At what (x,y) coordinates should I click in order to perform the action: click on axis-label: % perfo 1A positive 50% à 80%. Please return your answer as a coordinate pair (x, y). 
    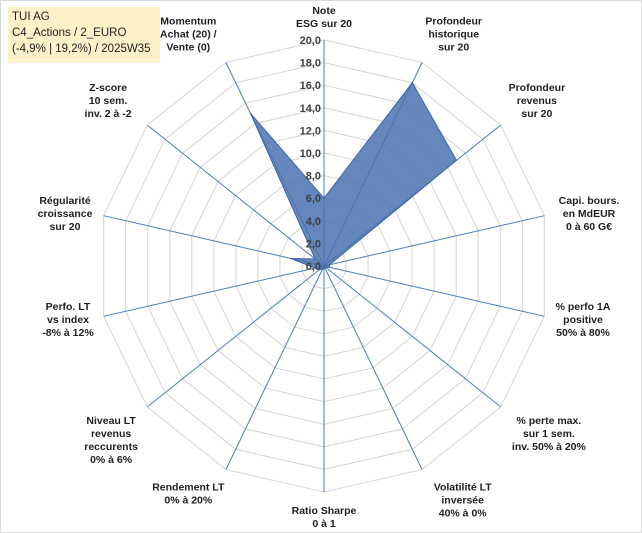
    Looking at the image, I should click on (583, 320).